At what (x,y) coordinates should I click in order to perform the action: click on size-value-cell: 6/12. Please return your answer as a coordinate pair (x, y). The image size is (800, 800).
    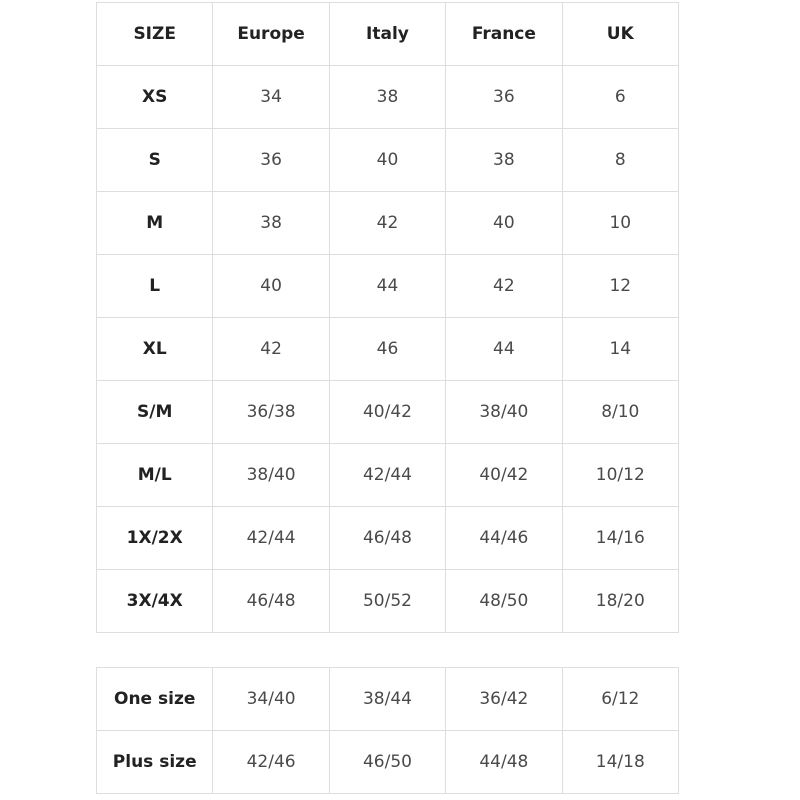
    Looking at the image, I should click on (620, 699).